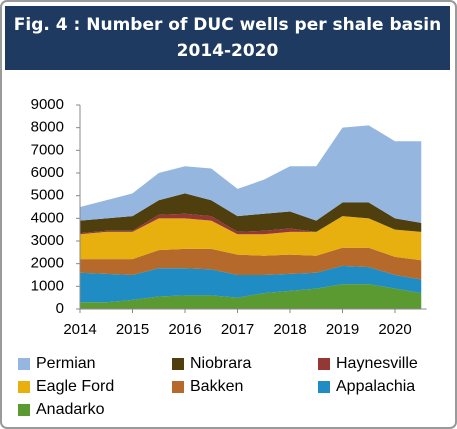 This screenshot has height=429, width=457. I want to click on x-tick-label: 2014, so click(79, 329).